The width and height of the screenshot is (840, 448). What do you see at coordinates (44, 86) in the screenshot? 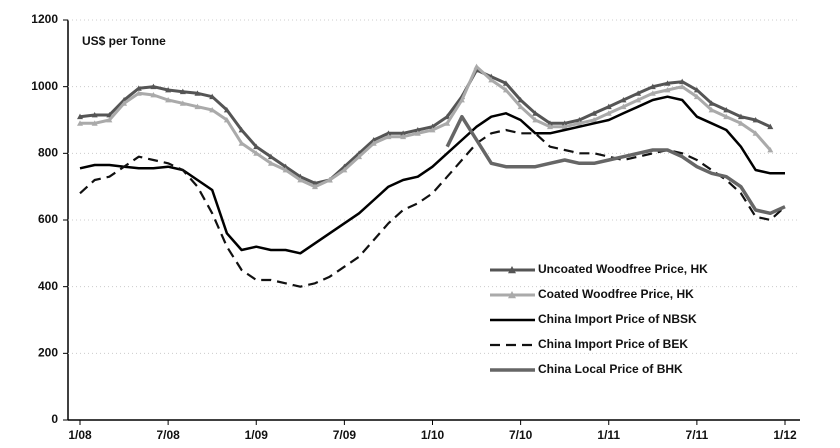
I see `y-tick-label: 1000` at bounding box center [44, 86].